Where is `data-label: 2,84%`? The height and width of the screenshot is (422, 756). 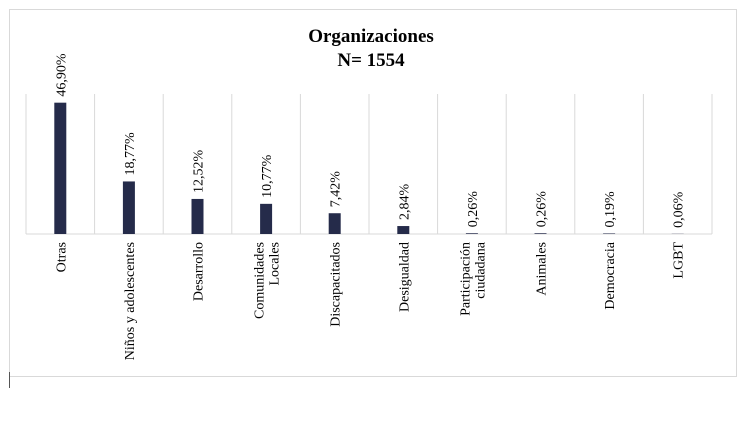 data-label: 2,84% is located at coordinates (404, 202).